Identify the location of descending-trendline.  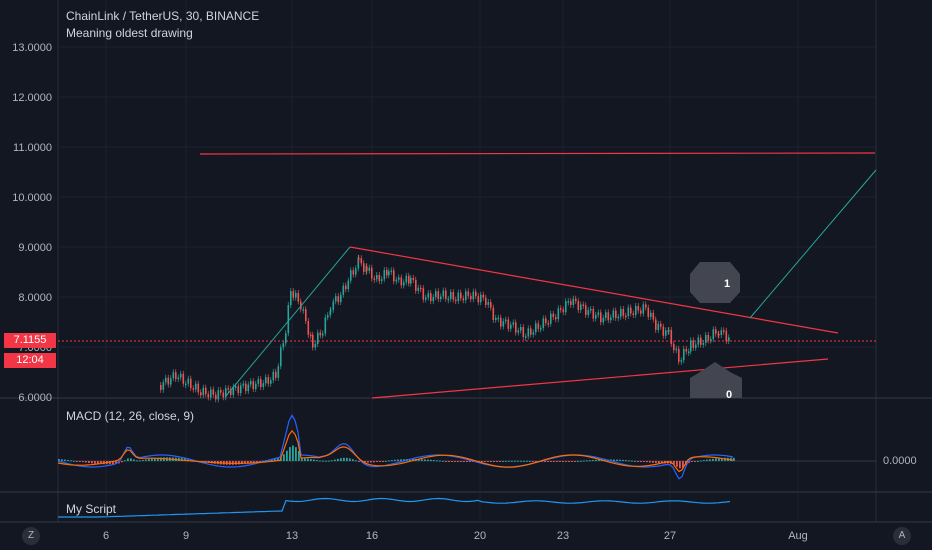
(594, 290).